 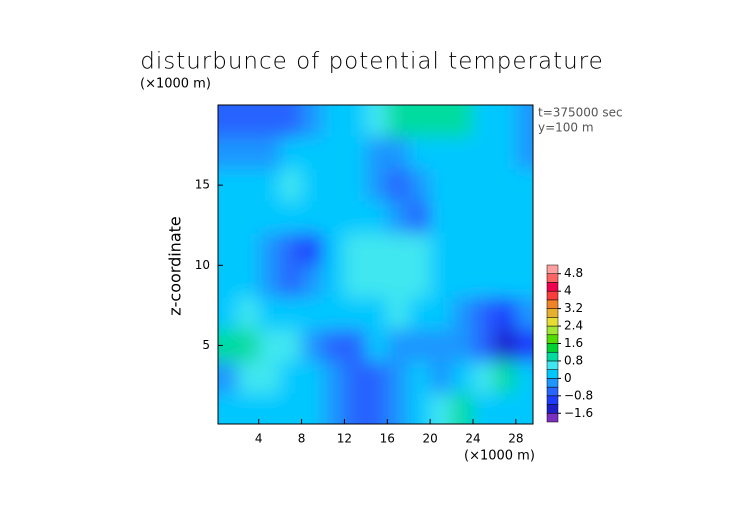 I want to click on x-tick-label: 28, so click(x=515, y=439).